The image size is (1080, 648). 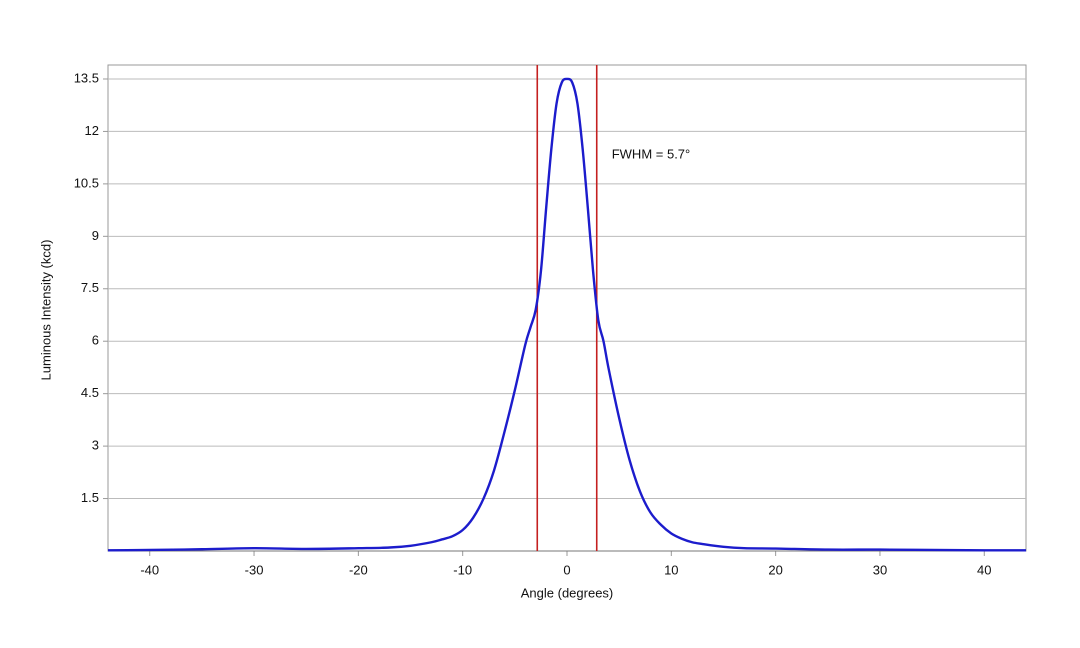 What do you see at coordinates (90, 497) in the screenshot?
I see `y-tick-label: 1.5` at bounding box center [90, 497].